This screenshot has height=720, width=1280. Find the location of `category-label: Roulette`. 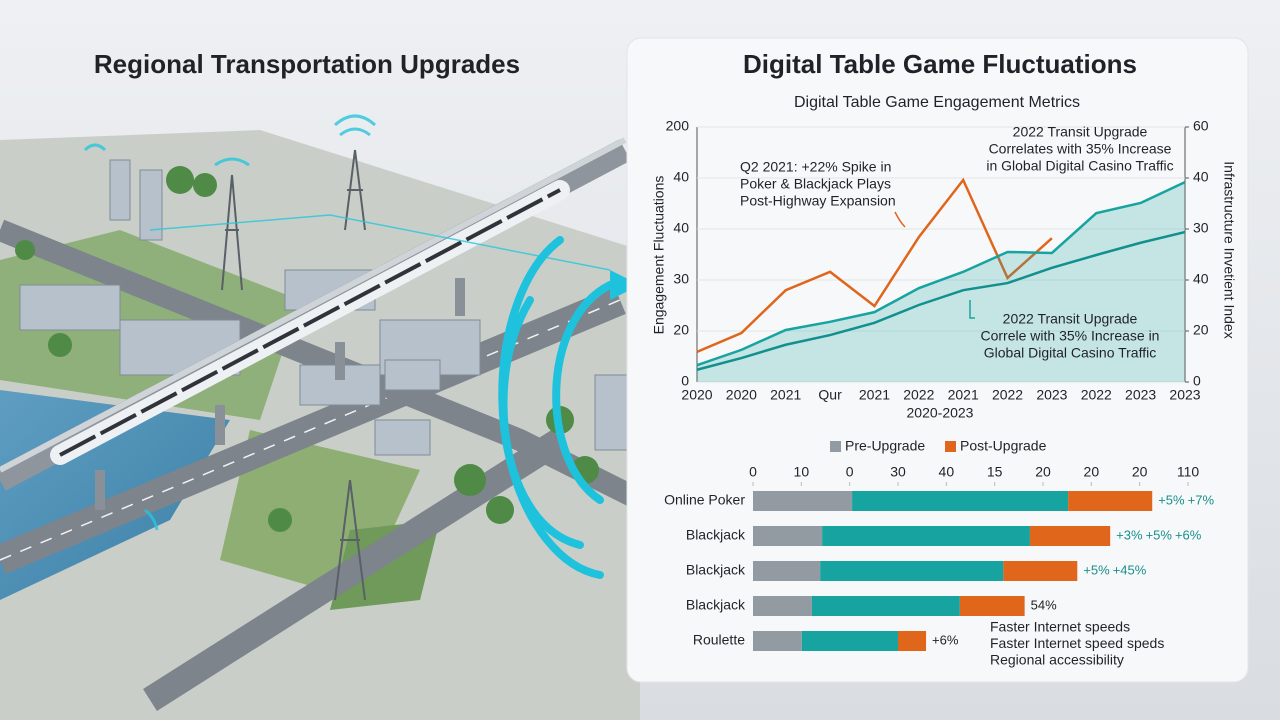

category-label: Roulette is located at coordinates (719, 640).